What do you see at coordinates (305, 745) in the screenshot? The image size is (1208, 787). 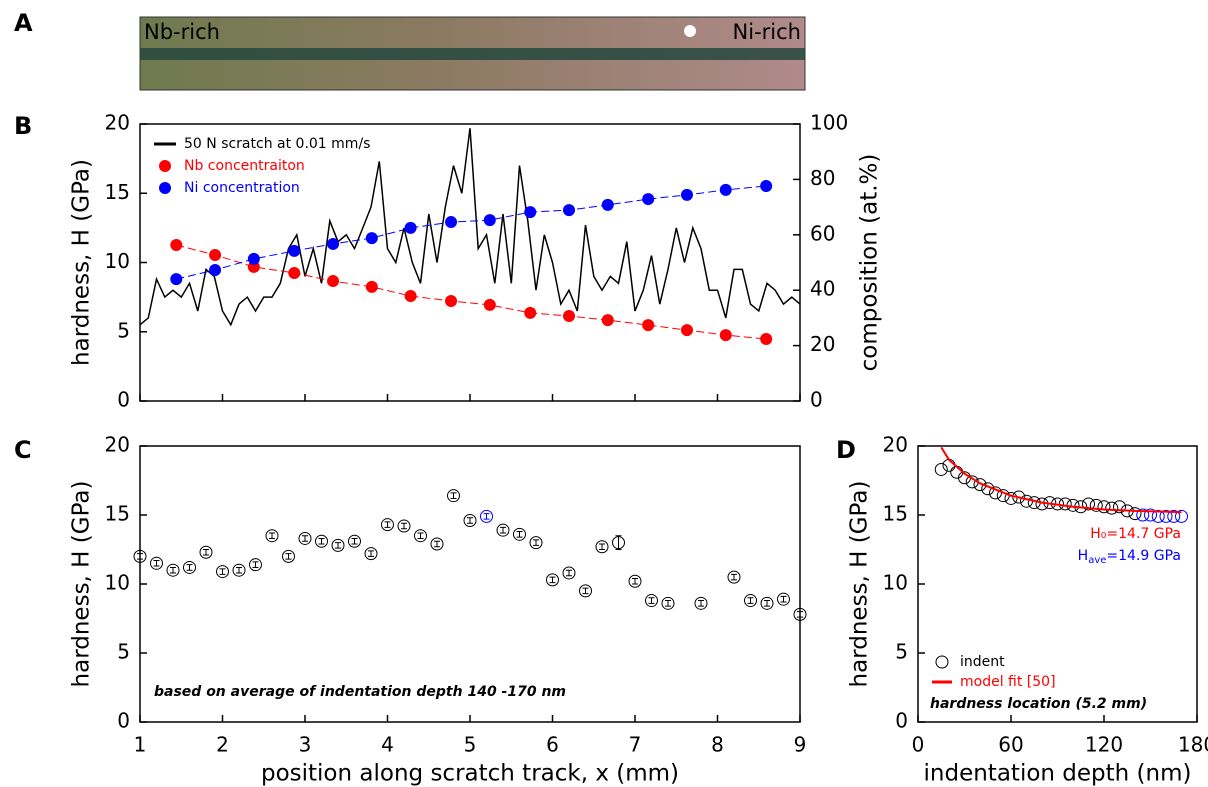 I see `x-tick-label: 3` at bounding box center [305, 745].